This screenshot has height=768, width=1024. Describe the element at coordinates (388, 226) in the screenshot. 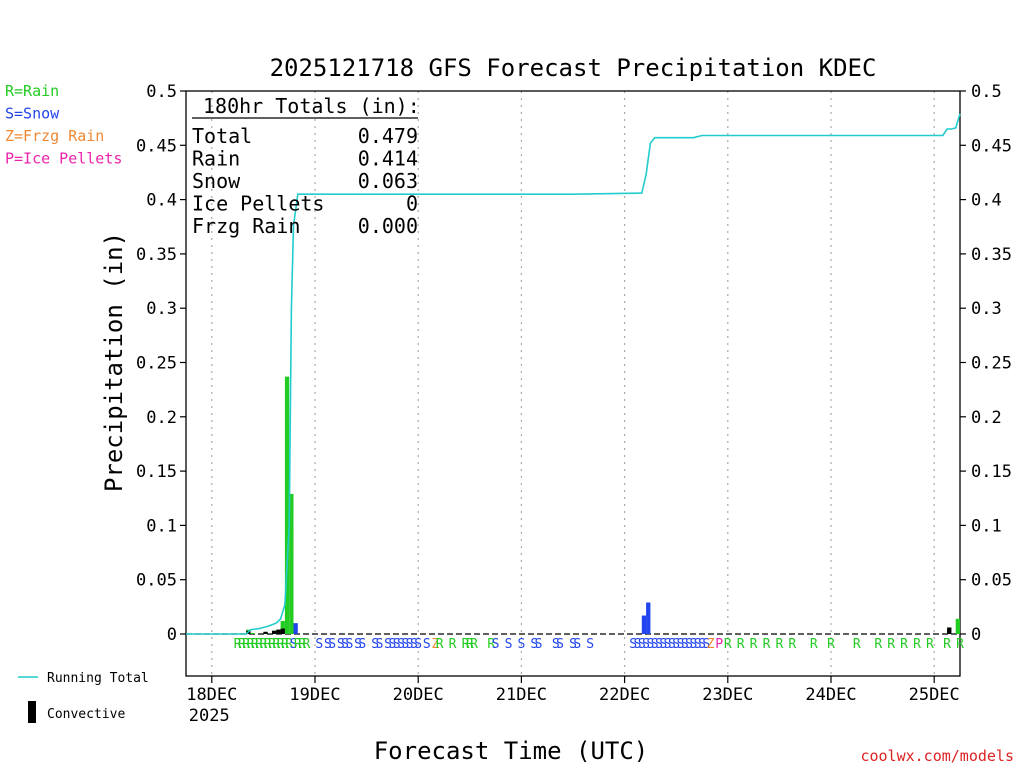

I see `totals-value: 0.000` at that location.